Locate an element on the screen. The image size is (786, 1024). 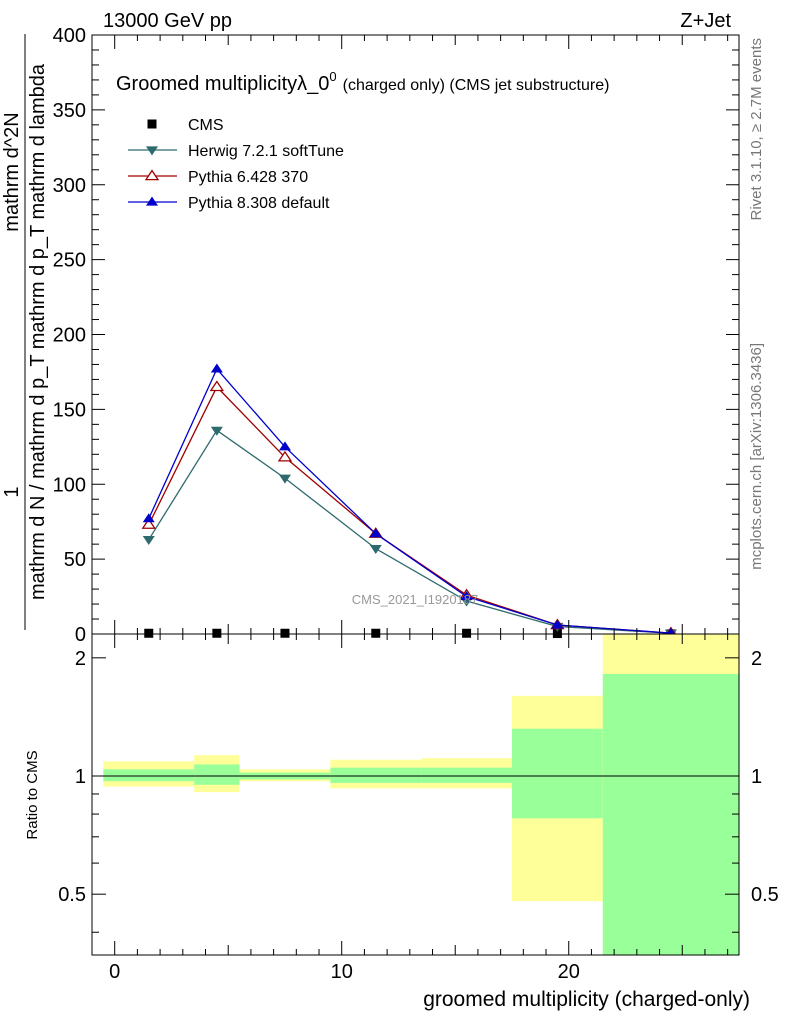
main-ytick-label: 250 is located at coordinates (69, 261).